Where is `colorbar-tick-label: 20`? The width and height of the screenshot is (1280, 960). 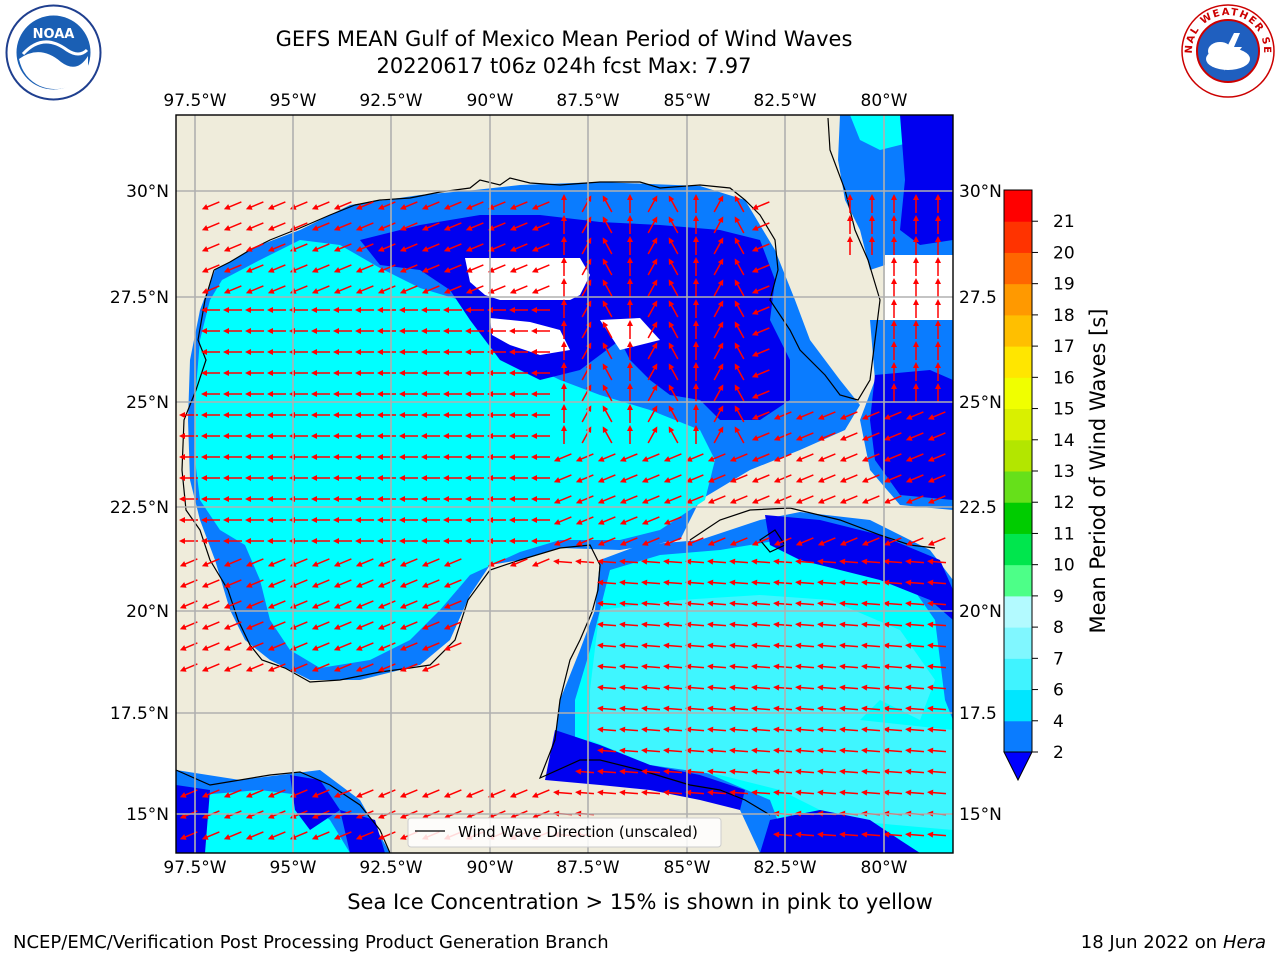
colorbar-tick-label: 20 is located at coordinates (1064, 253).